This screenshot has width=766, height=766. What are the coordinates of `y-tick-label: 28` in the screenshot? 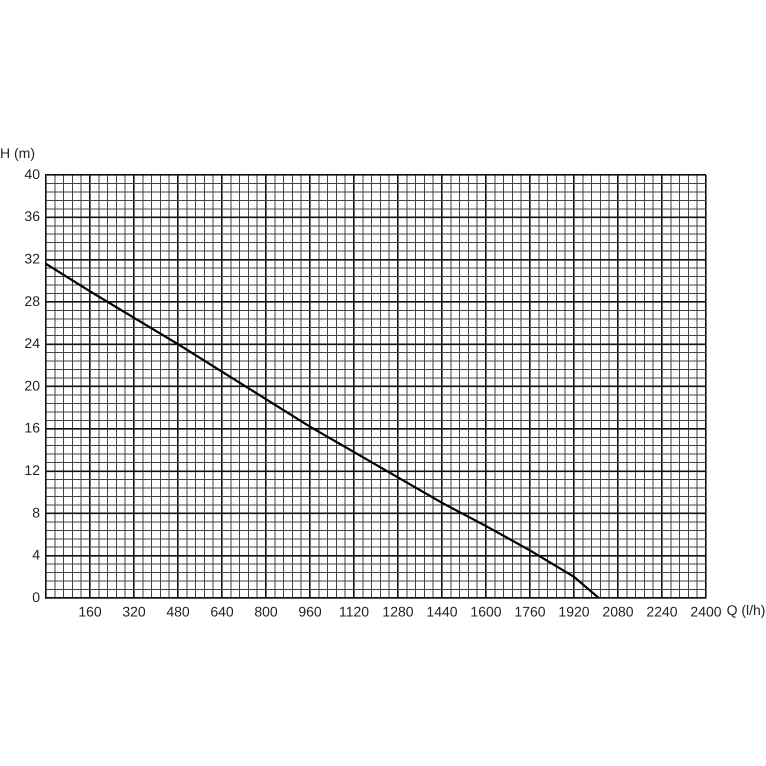 It's located at (32, 300).